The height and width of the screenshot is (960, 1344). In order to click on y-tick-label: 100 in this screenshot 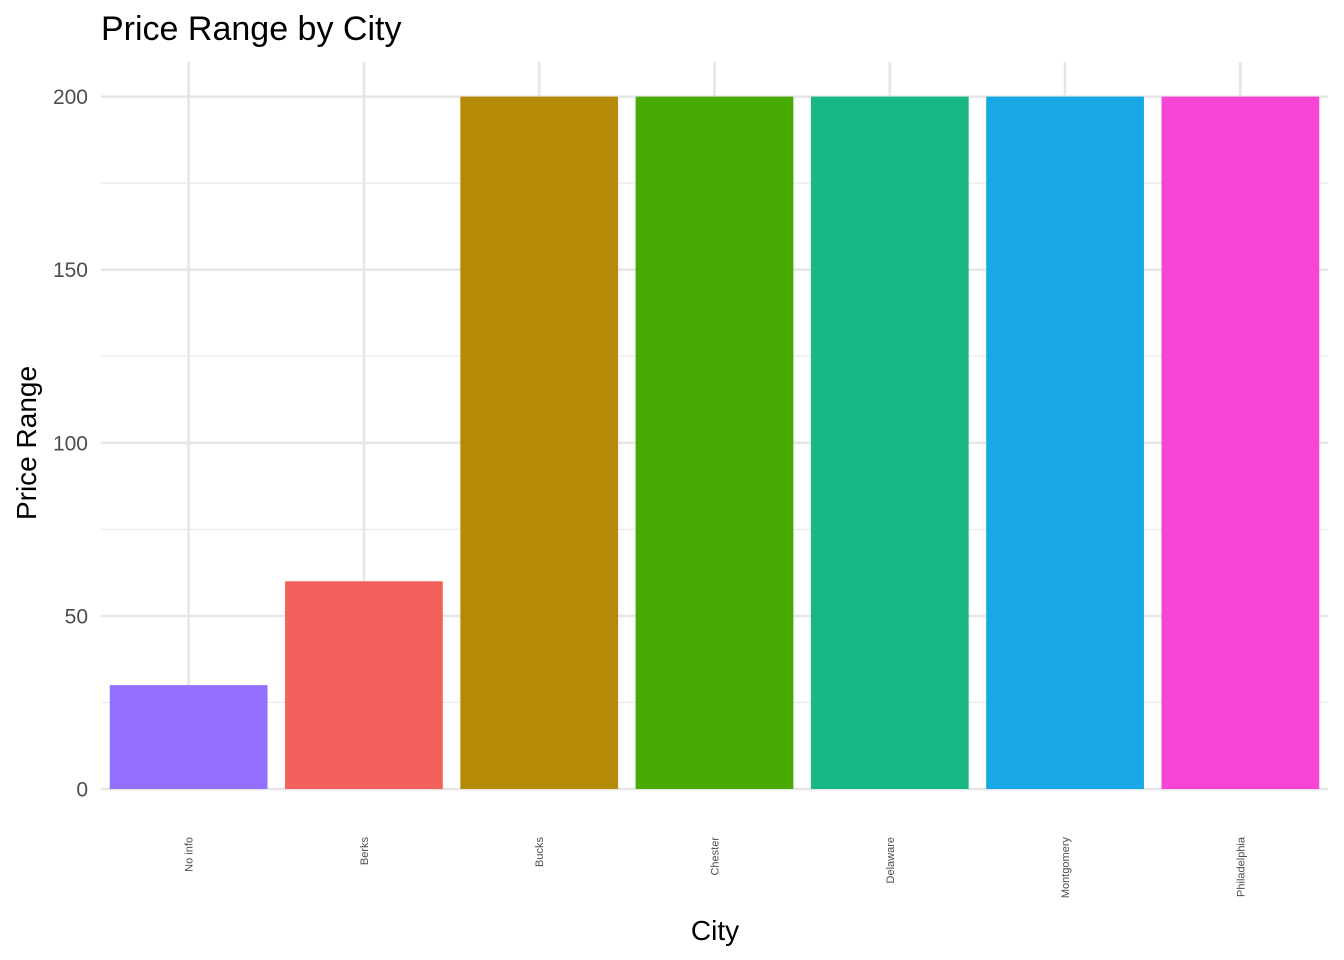, I will do `click(70, 443)`.